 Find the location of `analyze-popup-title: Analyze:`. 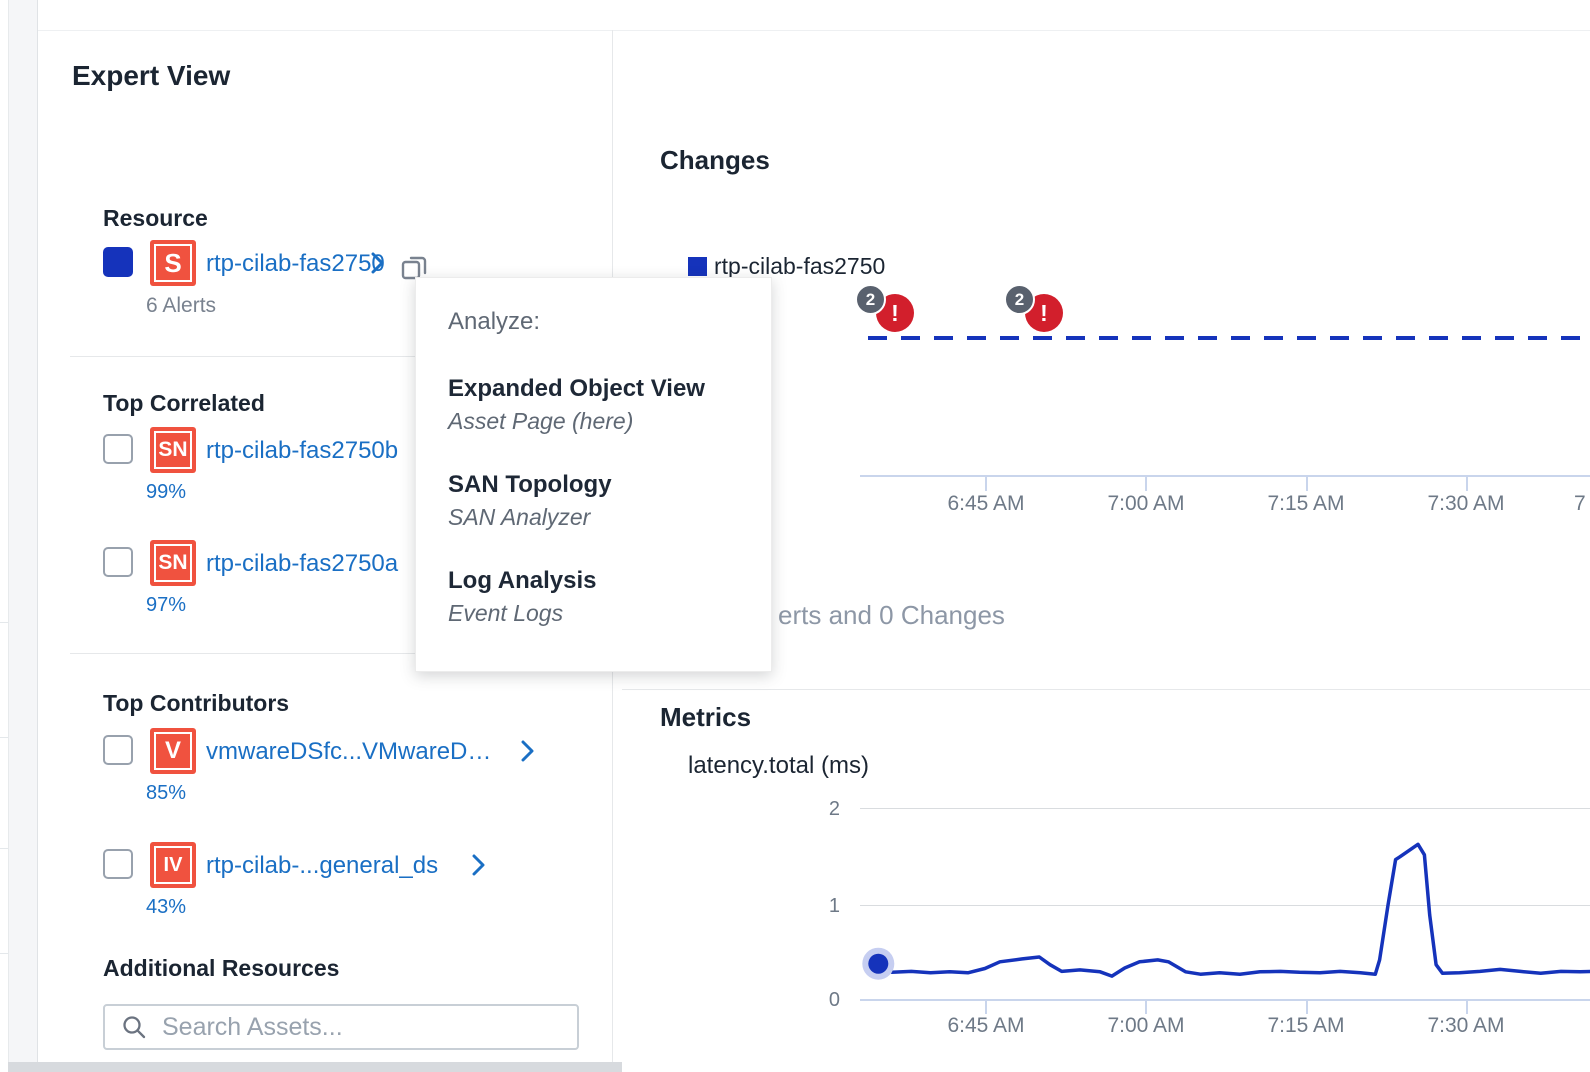

analyze-popup-title: Analyze: is located at coordinates (494, 321).